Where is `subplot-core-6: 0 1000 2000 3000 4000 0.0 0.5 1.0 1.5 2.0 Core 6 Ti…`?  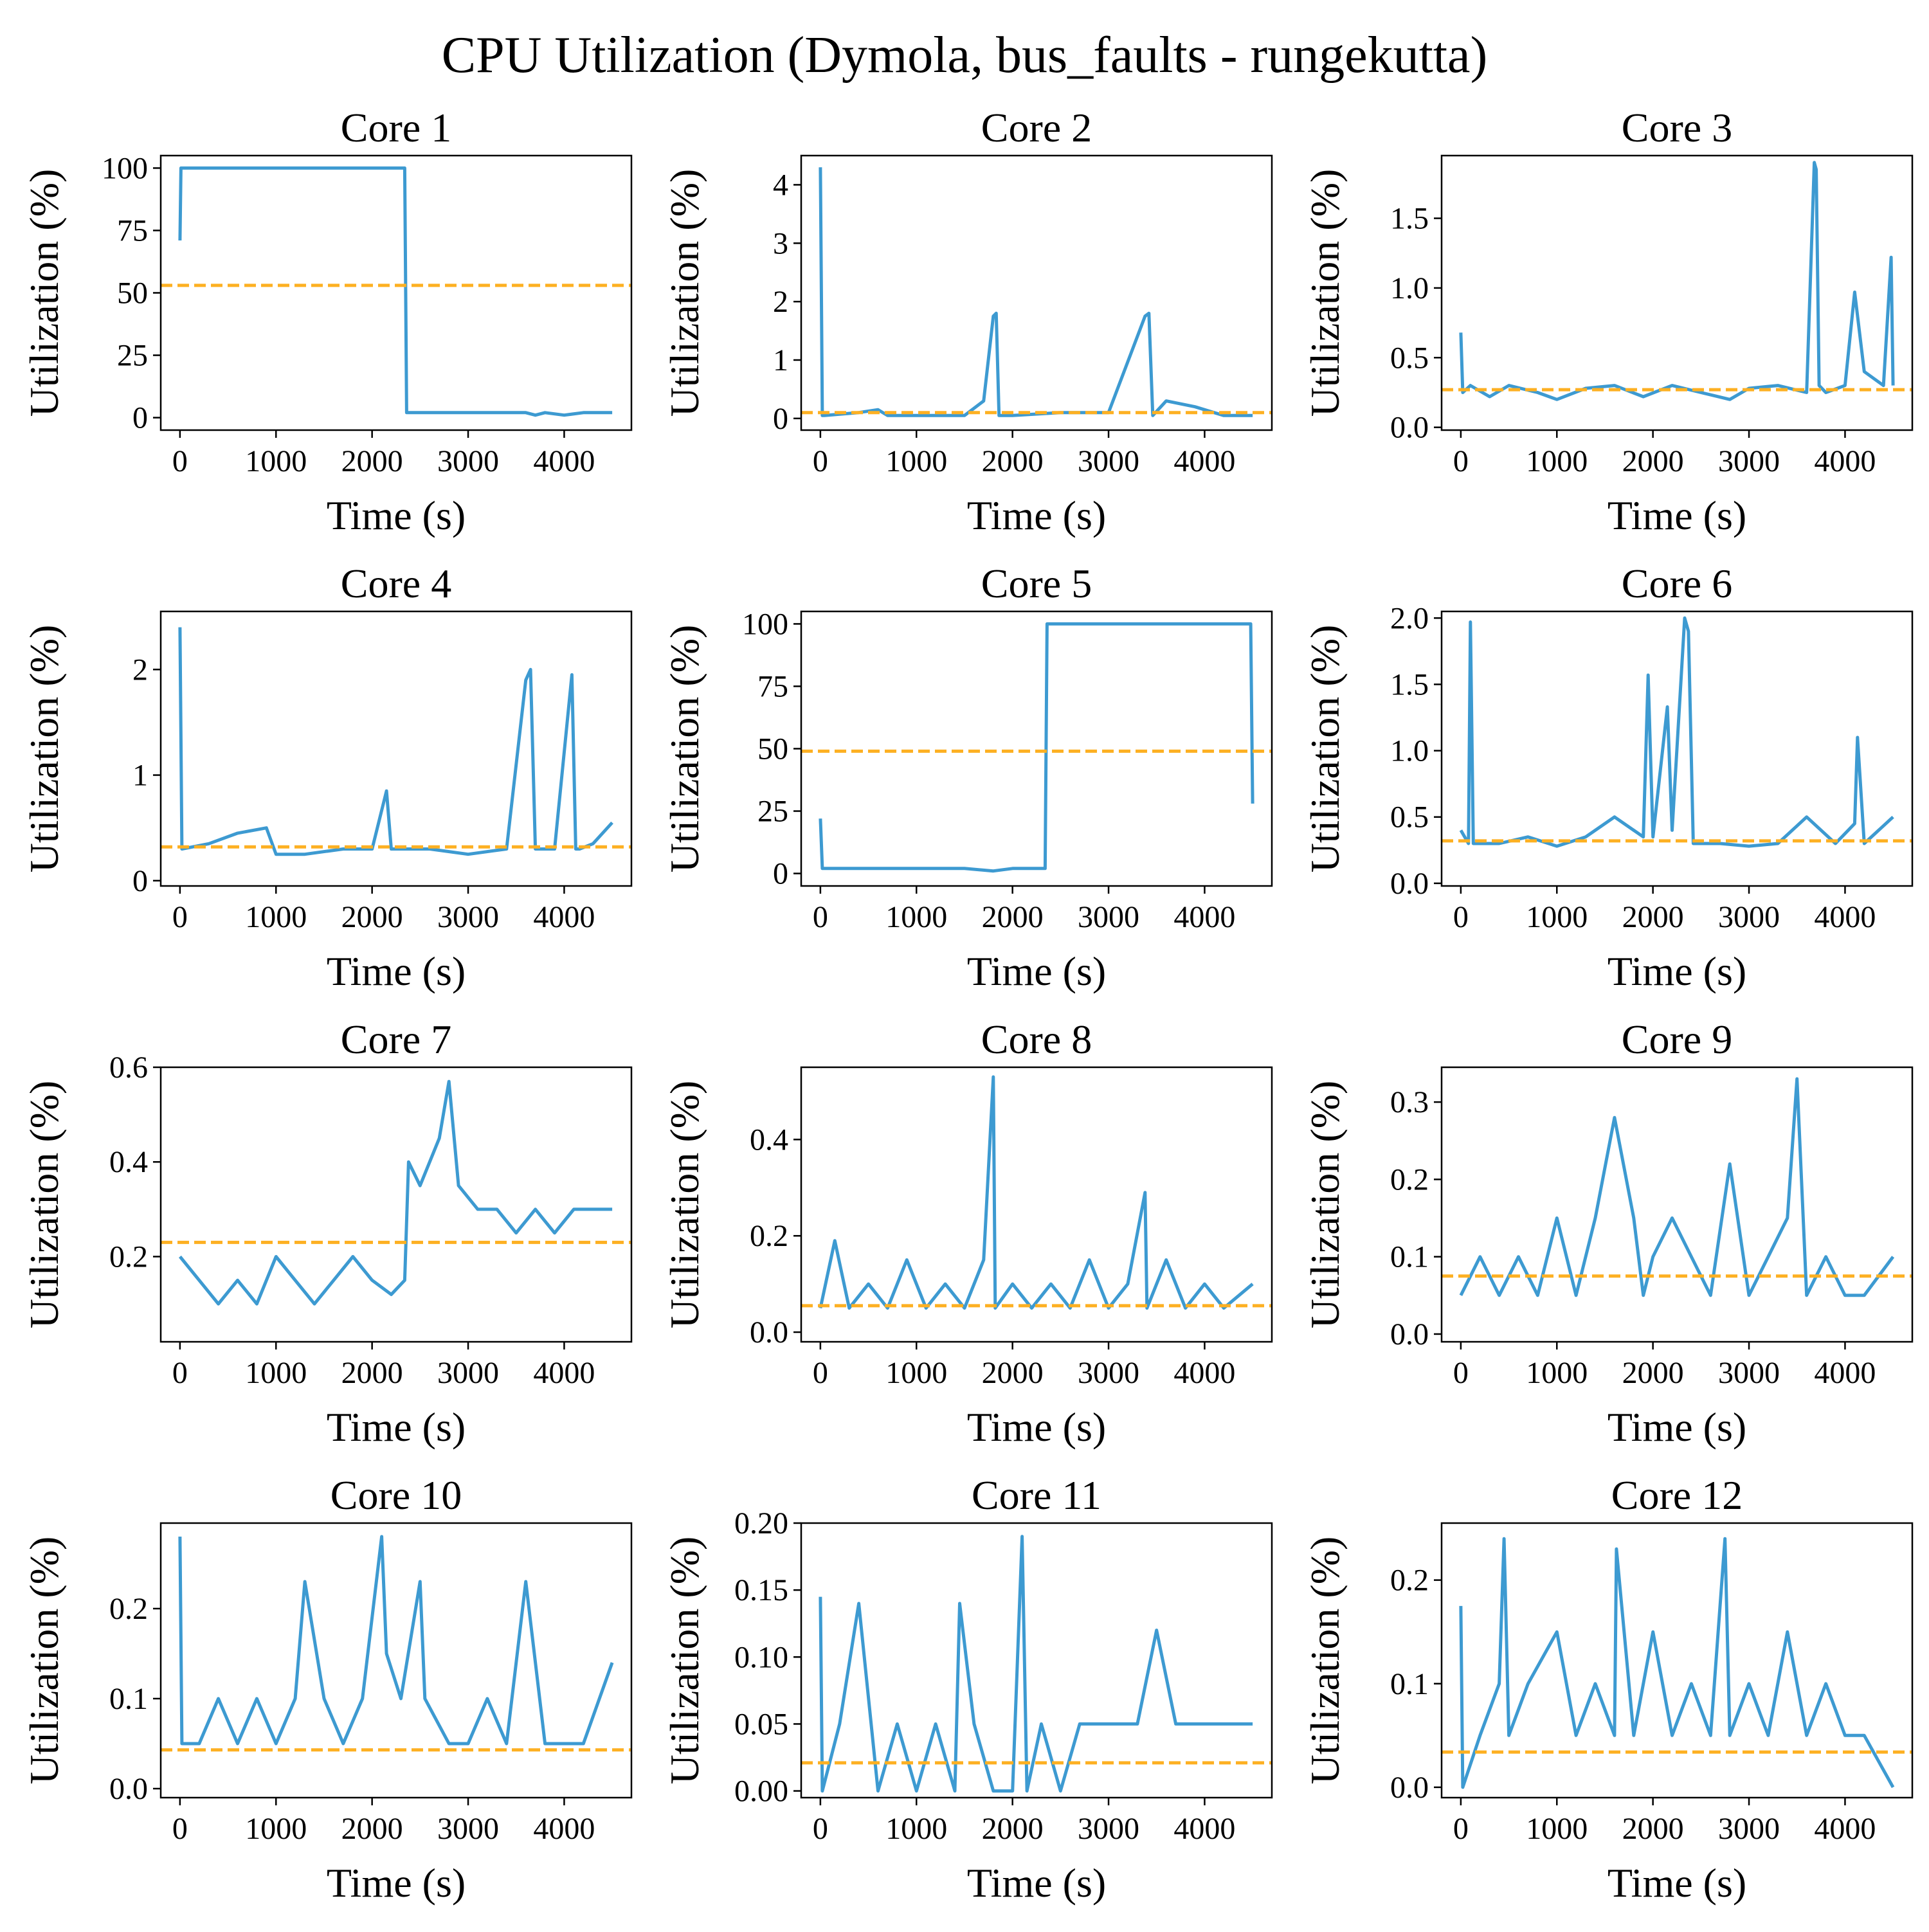 subplot-core-6: 0 1000 2000 3000 4000 0.0 0.5 1.0 1.5 2.0 Core 6 Ti… is located at coordinates (1608, 777).